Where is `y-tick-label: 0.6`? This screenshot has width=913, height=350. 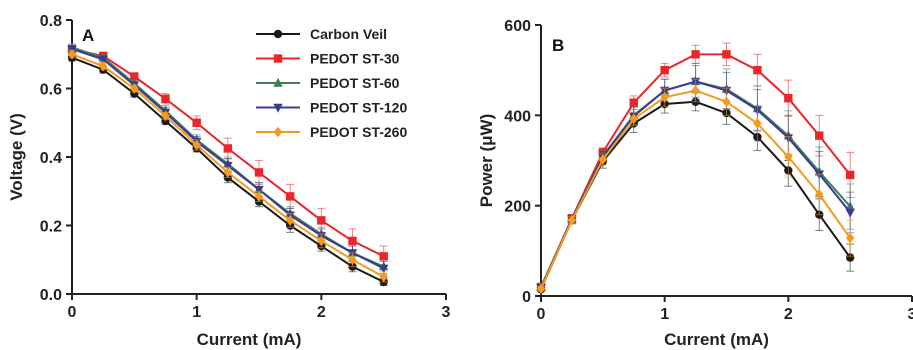
y-tick-label: 0.6 is located at coordinates (51, 90).